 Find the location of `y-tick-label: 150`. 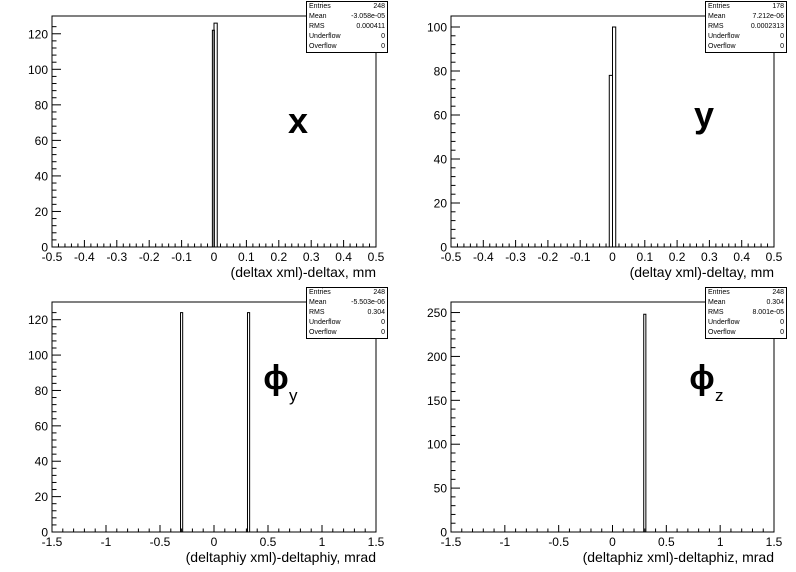

y-tick-label: 150 is located at coordinates (437, 401).